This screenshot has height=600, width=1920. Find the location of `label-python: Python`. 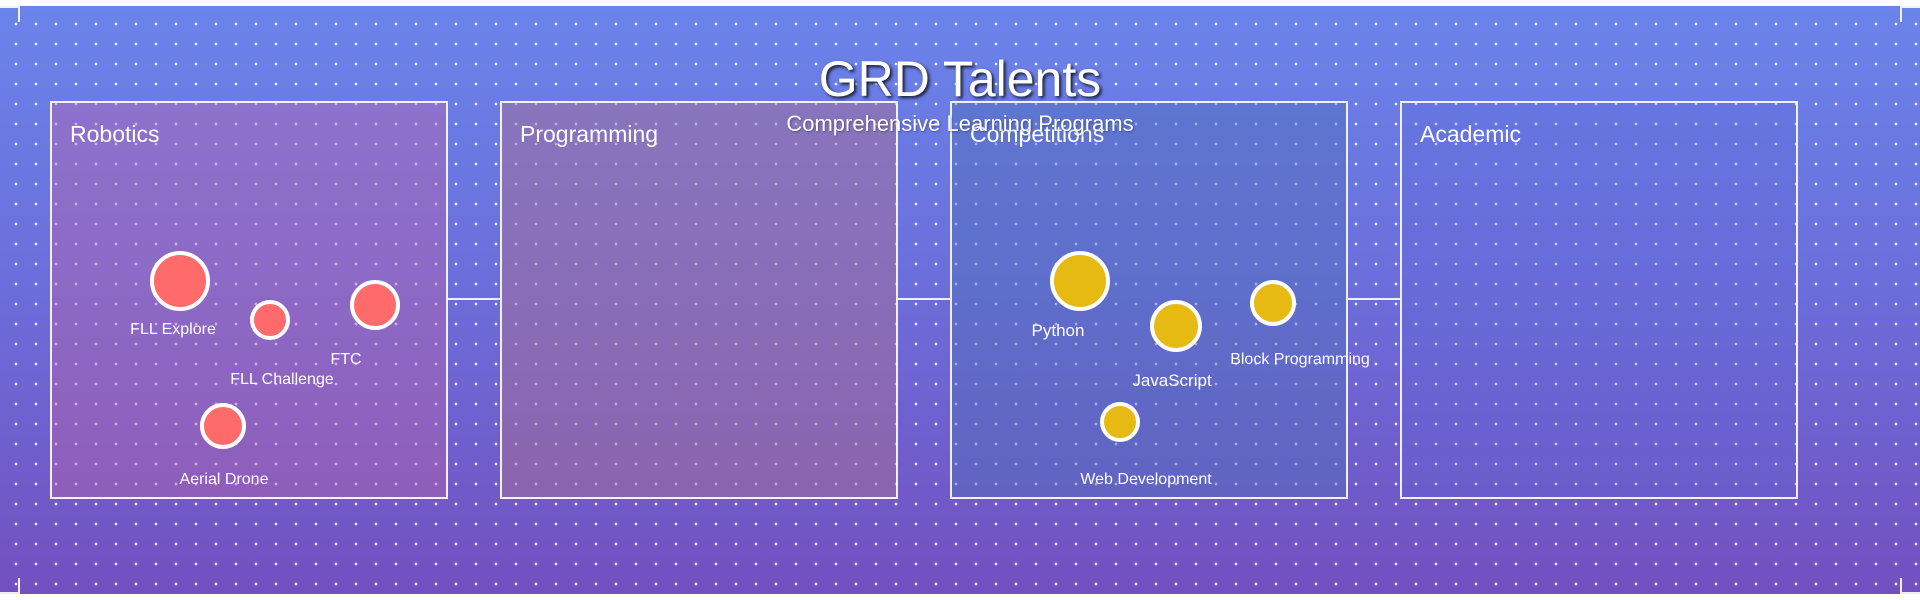

label-python: Python is located at coordinates (1058, 330).